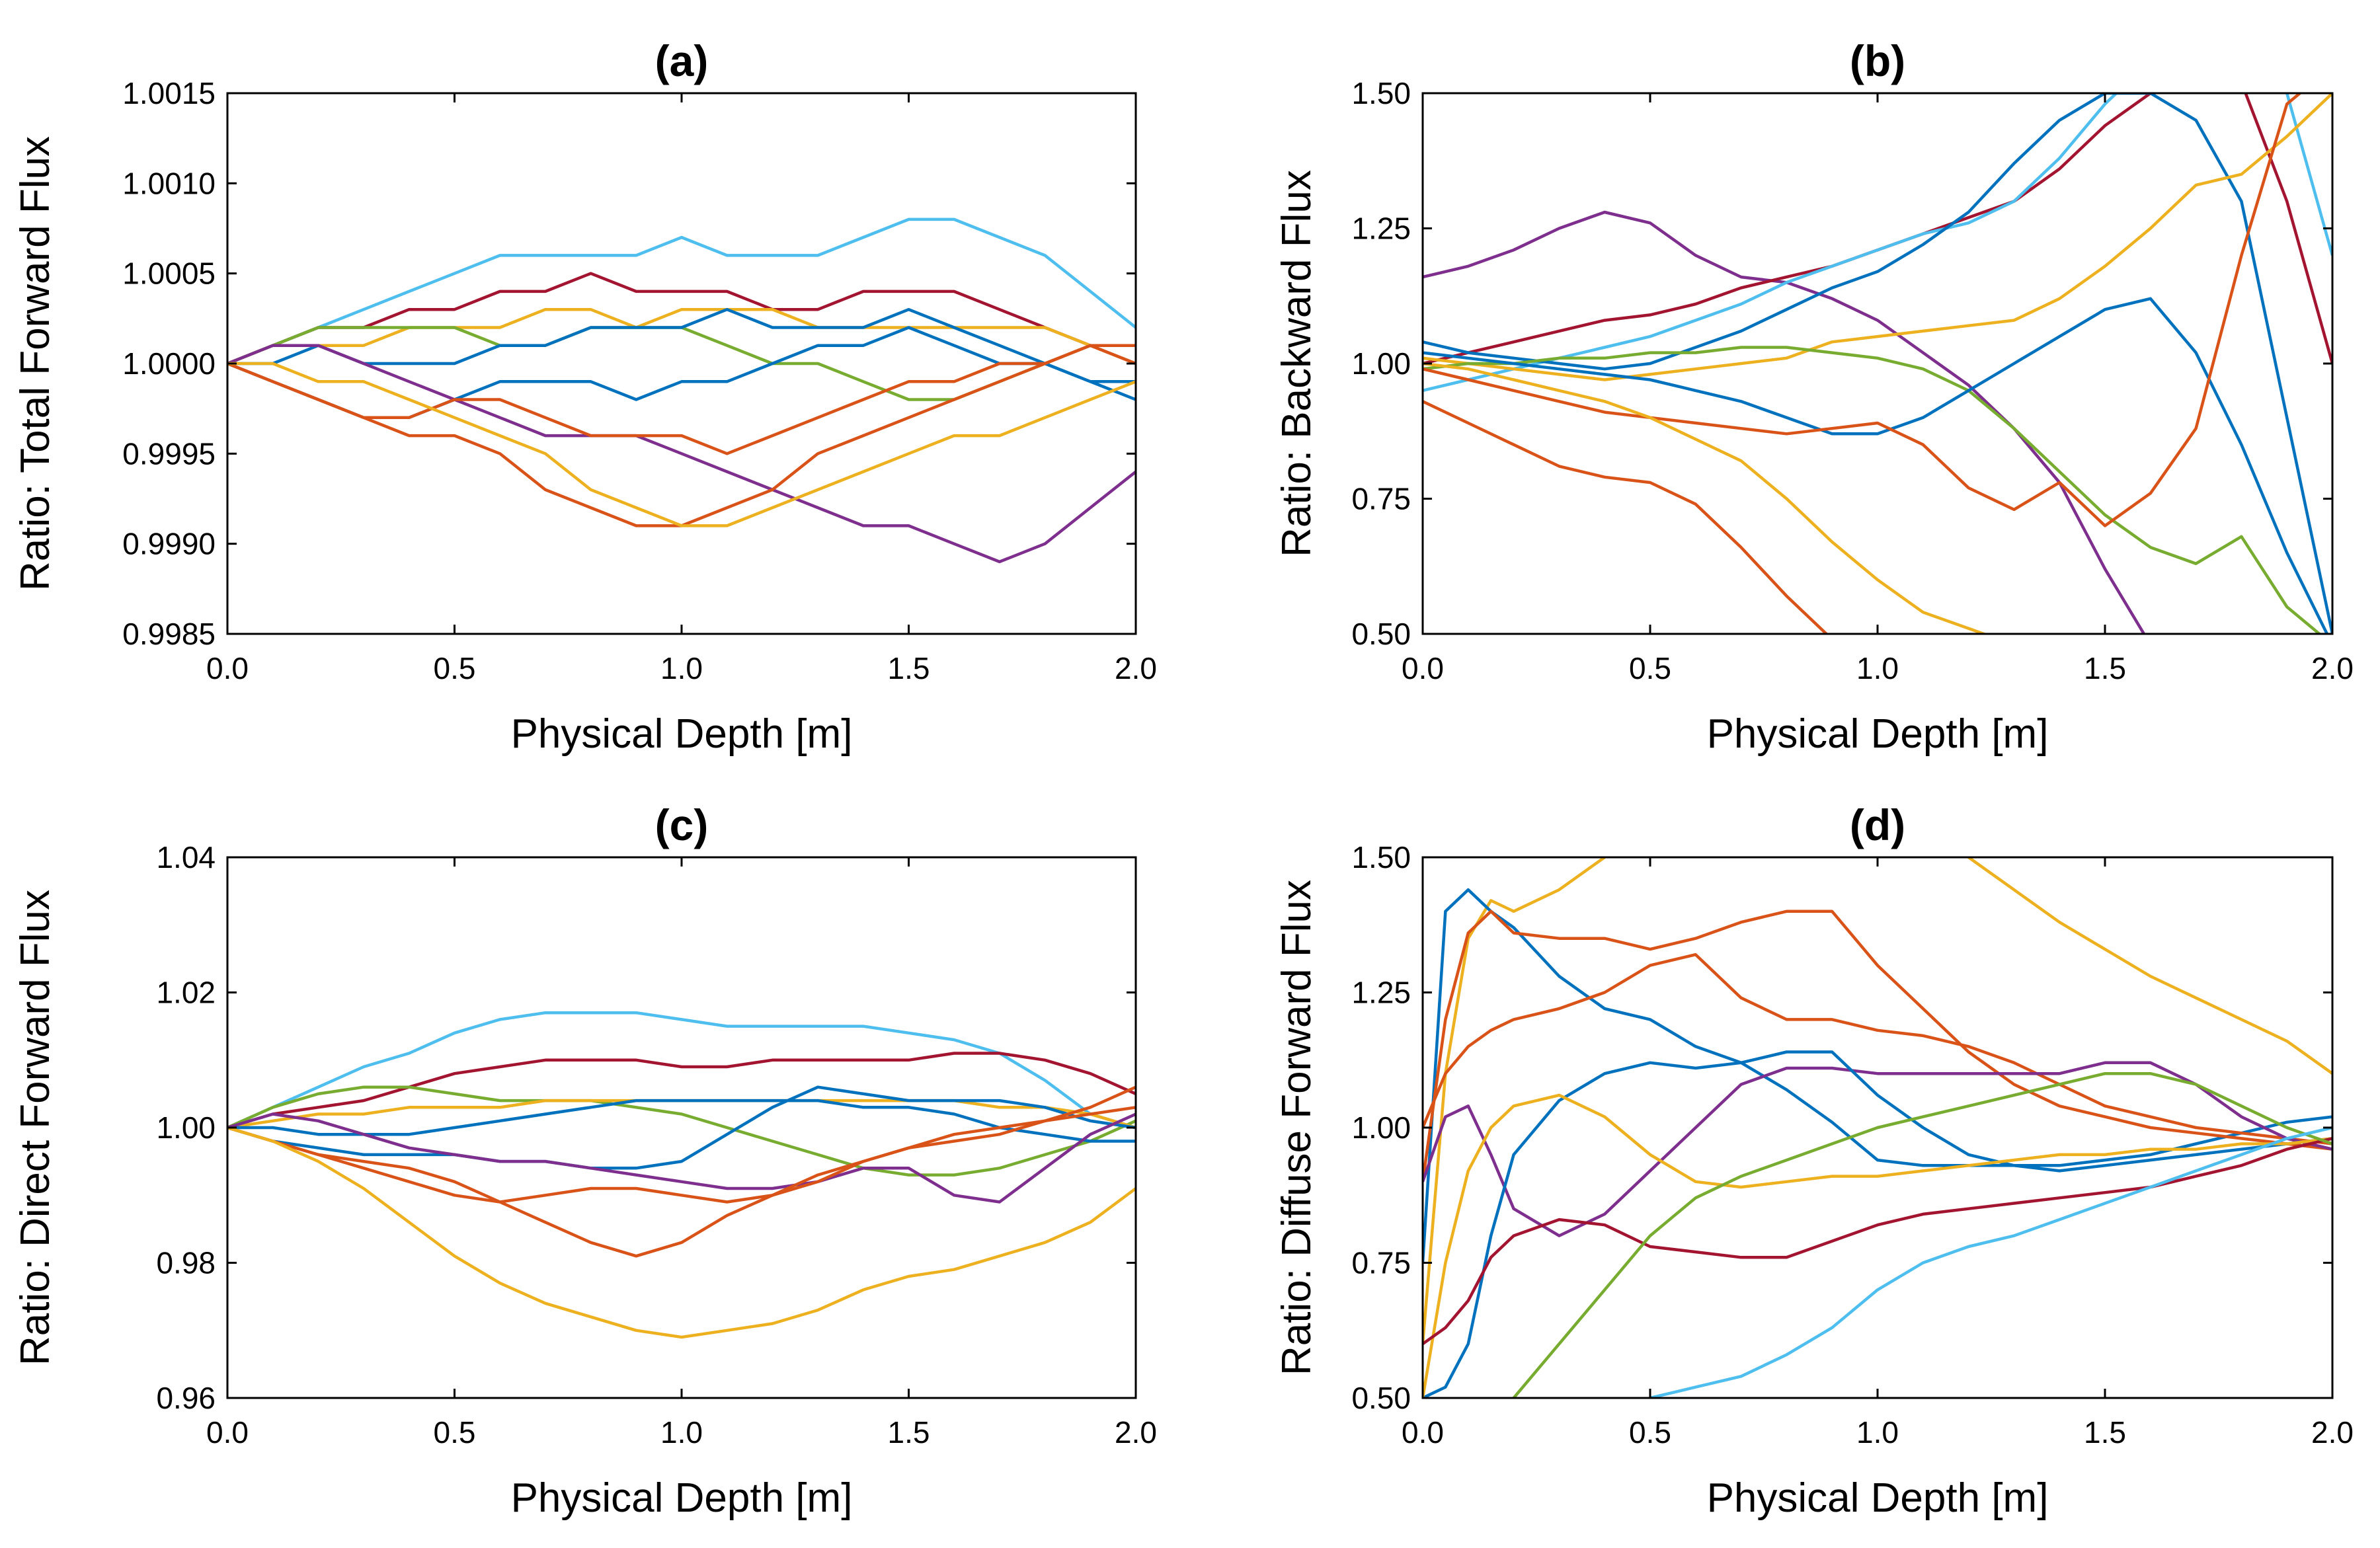 The image size is (2380, 1548). Describe the element at coordinates (186, 857) in the screenshot. I see `y-tick-label: 1.04` at that location.